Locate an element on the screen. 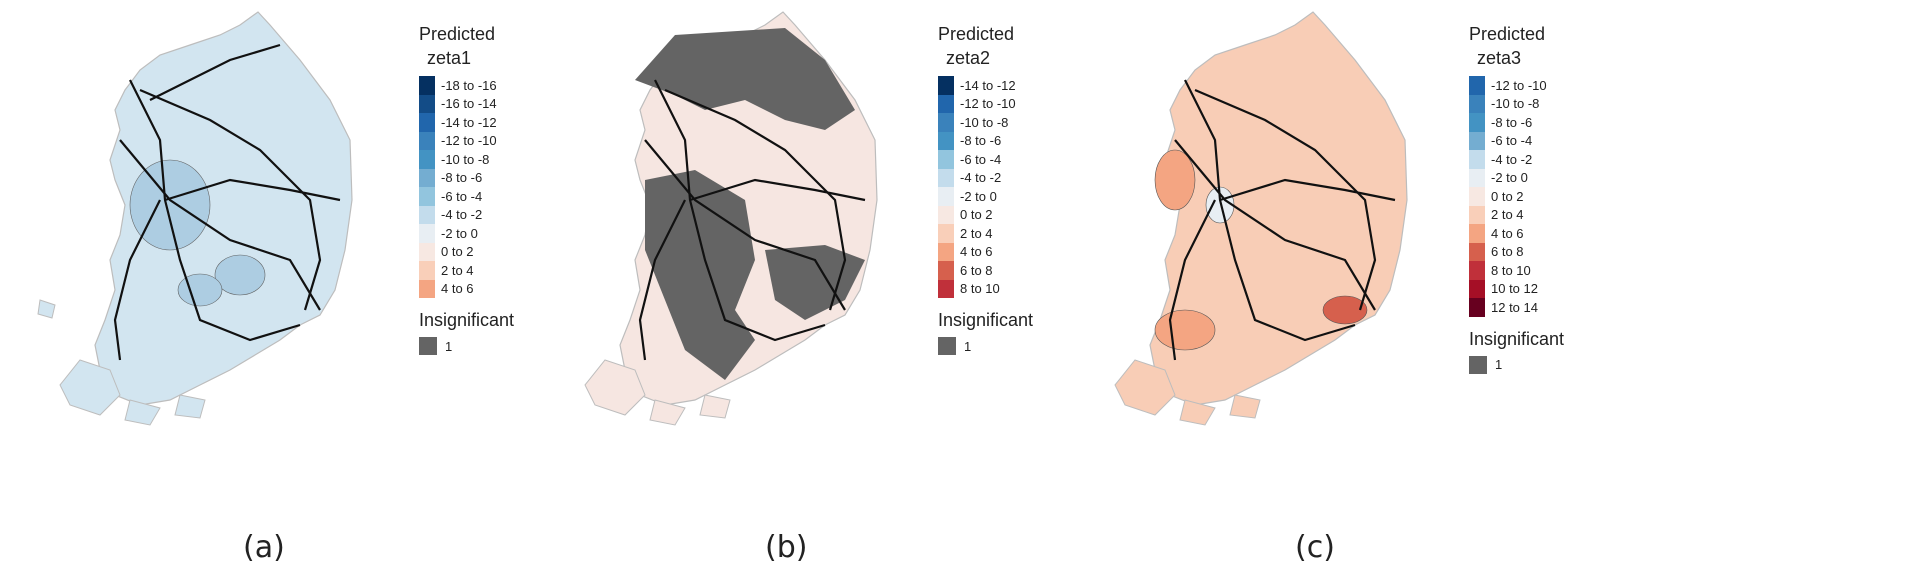  legend-row: -16 to -14 is located at coordinates (466, 103).